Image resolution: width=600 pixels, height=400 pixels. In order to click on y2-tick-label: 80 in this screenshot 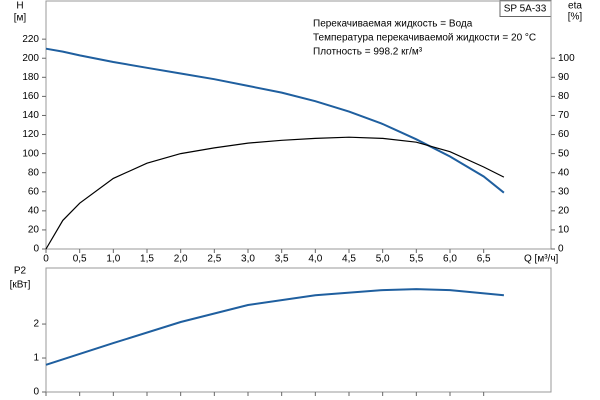, I will do `click(564, 96)`.